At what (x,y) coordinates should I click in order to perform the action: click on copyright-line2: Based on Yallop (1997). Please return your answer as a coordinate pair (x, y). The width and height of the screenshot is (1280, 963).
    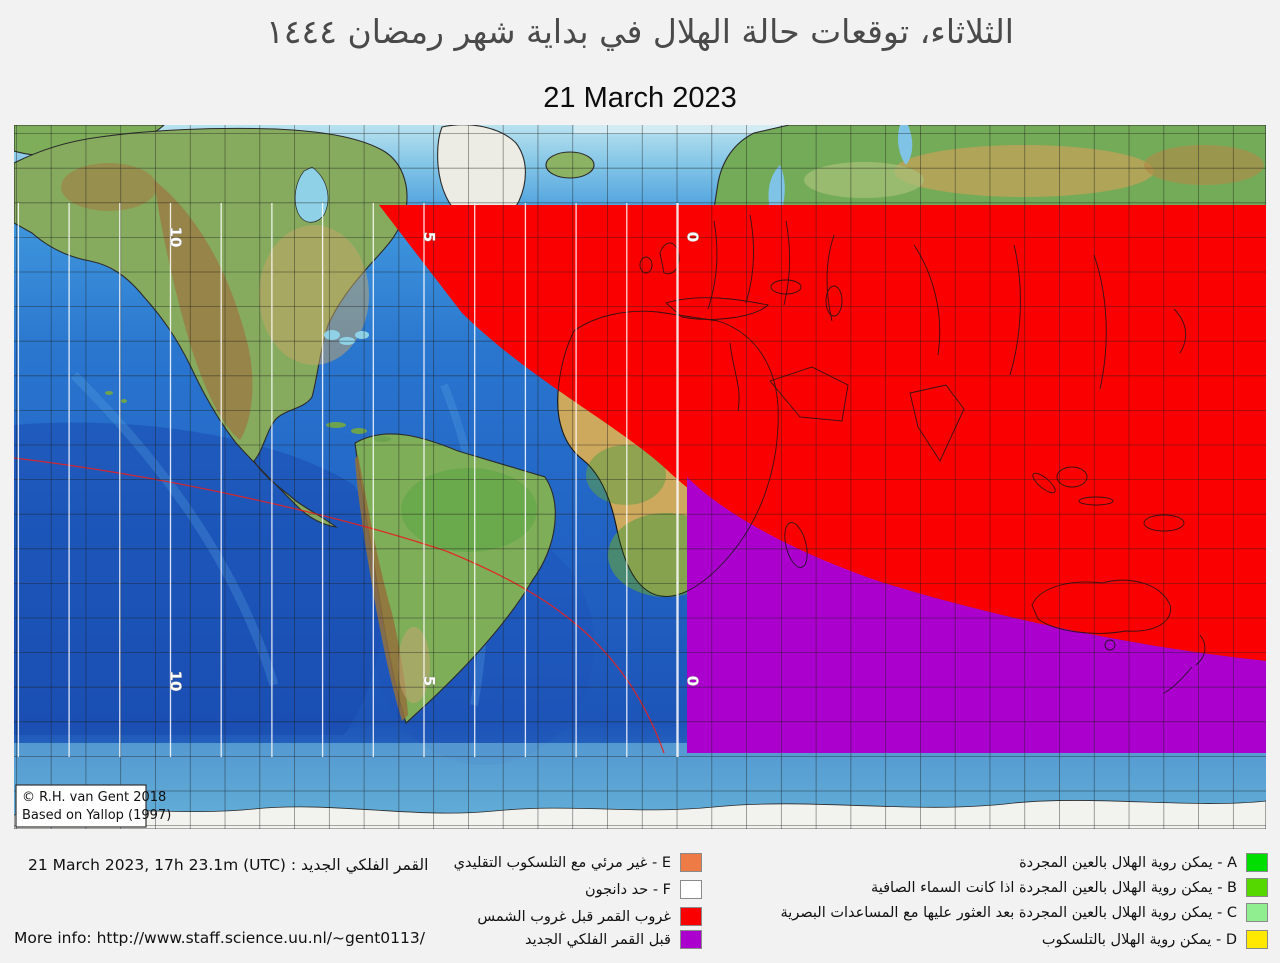
    Looking at the image, I should click on (96, 815).